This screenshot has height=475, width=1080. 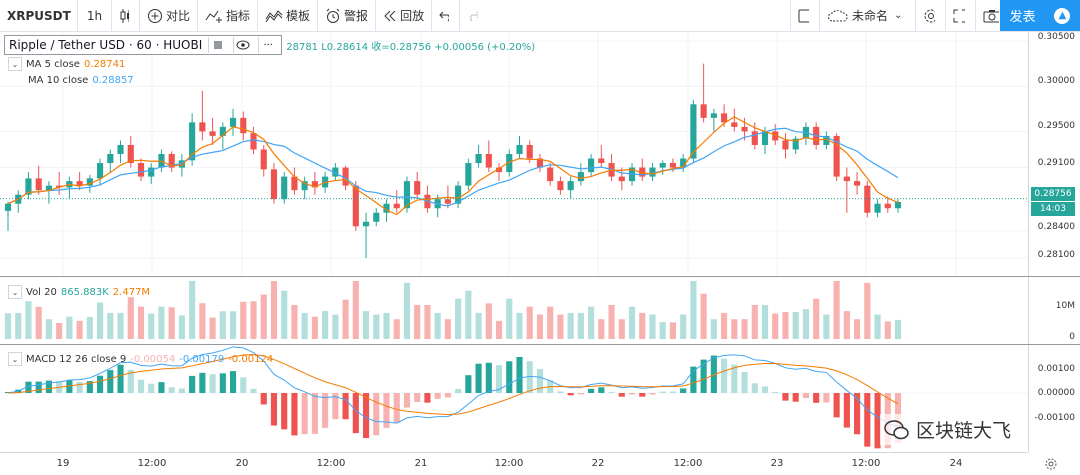 I want to click on redo-button, so click(x=474, y=15).